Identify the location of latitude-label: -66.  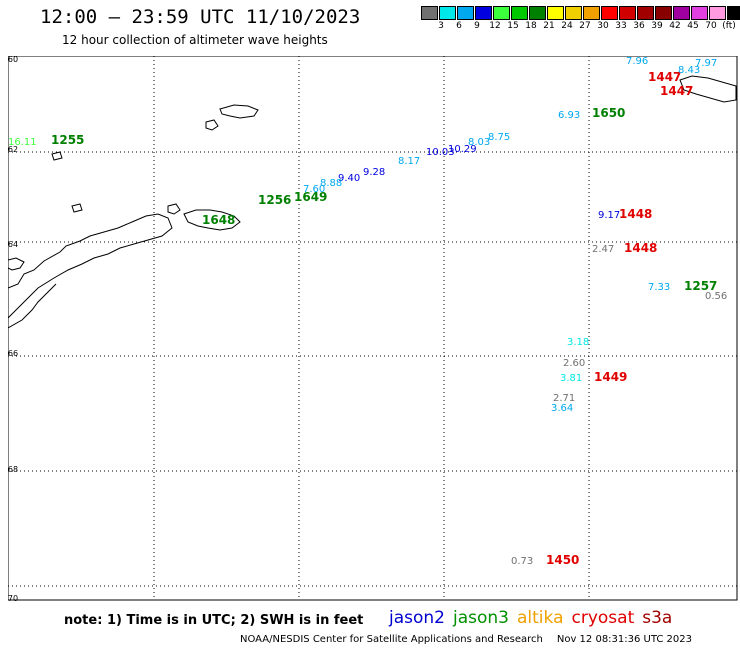
(13, 353).